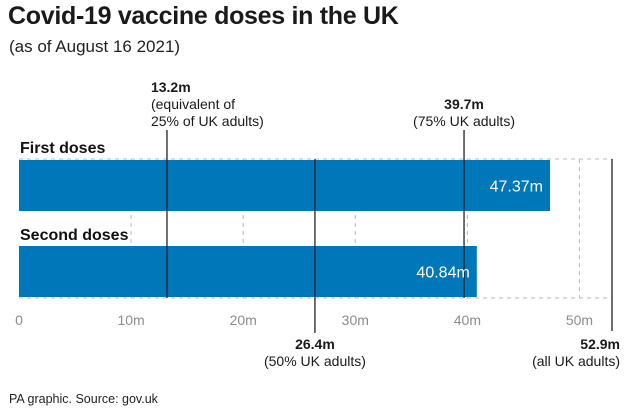 This screenshot has height=413, width=640. Describe the element at coordinates (171, 87) in the screenshot. I see `reference-value-label: 13.2m` at that location.